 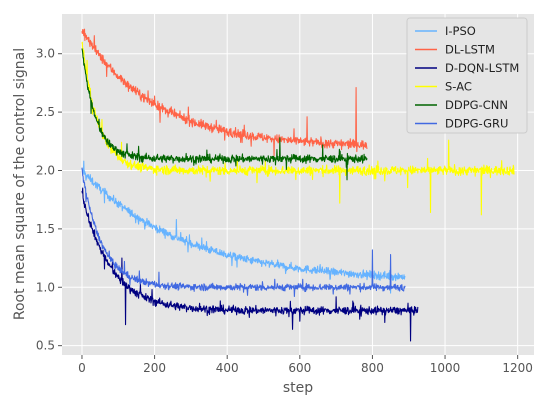 What do you see at coordinates (45, 170) in the screenshot?
I see `y-tick-label: 2.0` at bounding box center [45, 170].